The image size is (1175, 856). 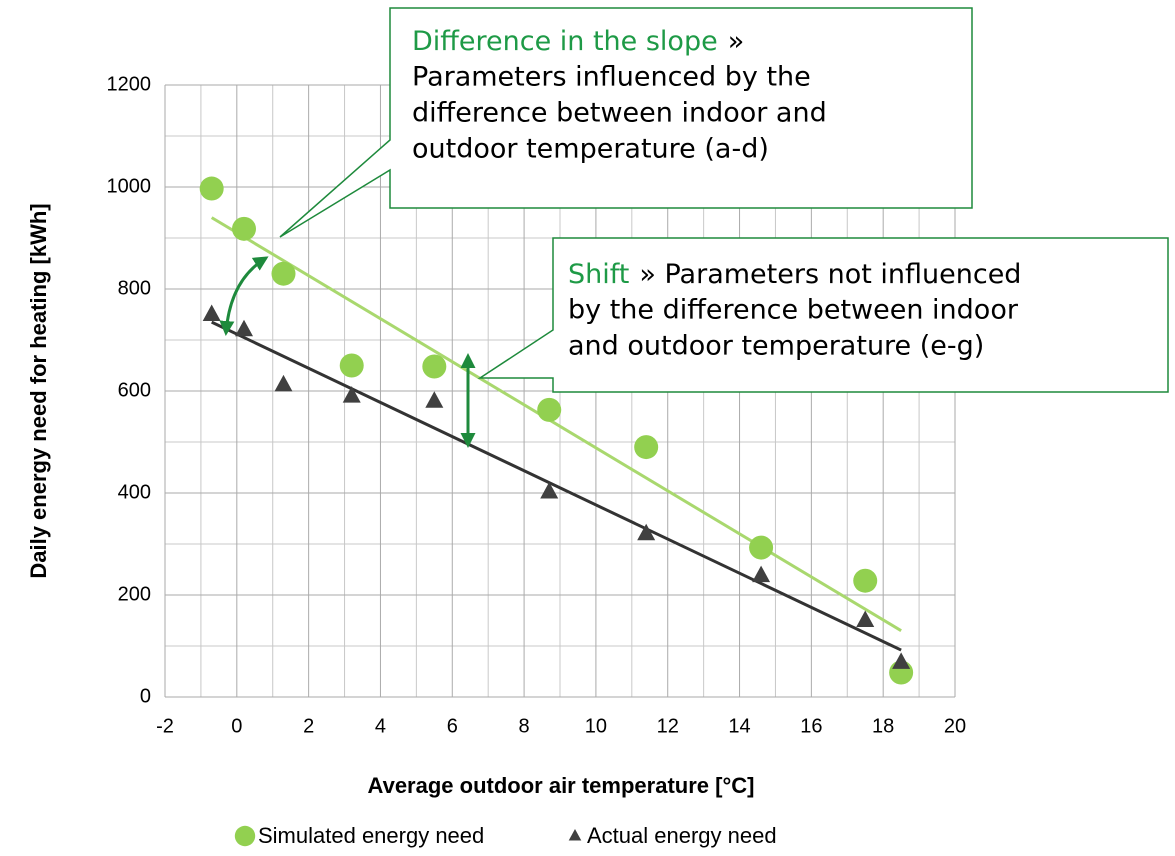 I want to click on annotation-text: Difference in the slope », so click(x=578, y=41).